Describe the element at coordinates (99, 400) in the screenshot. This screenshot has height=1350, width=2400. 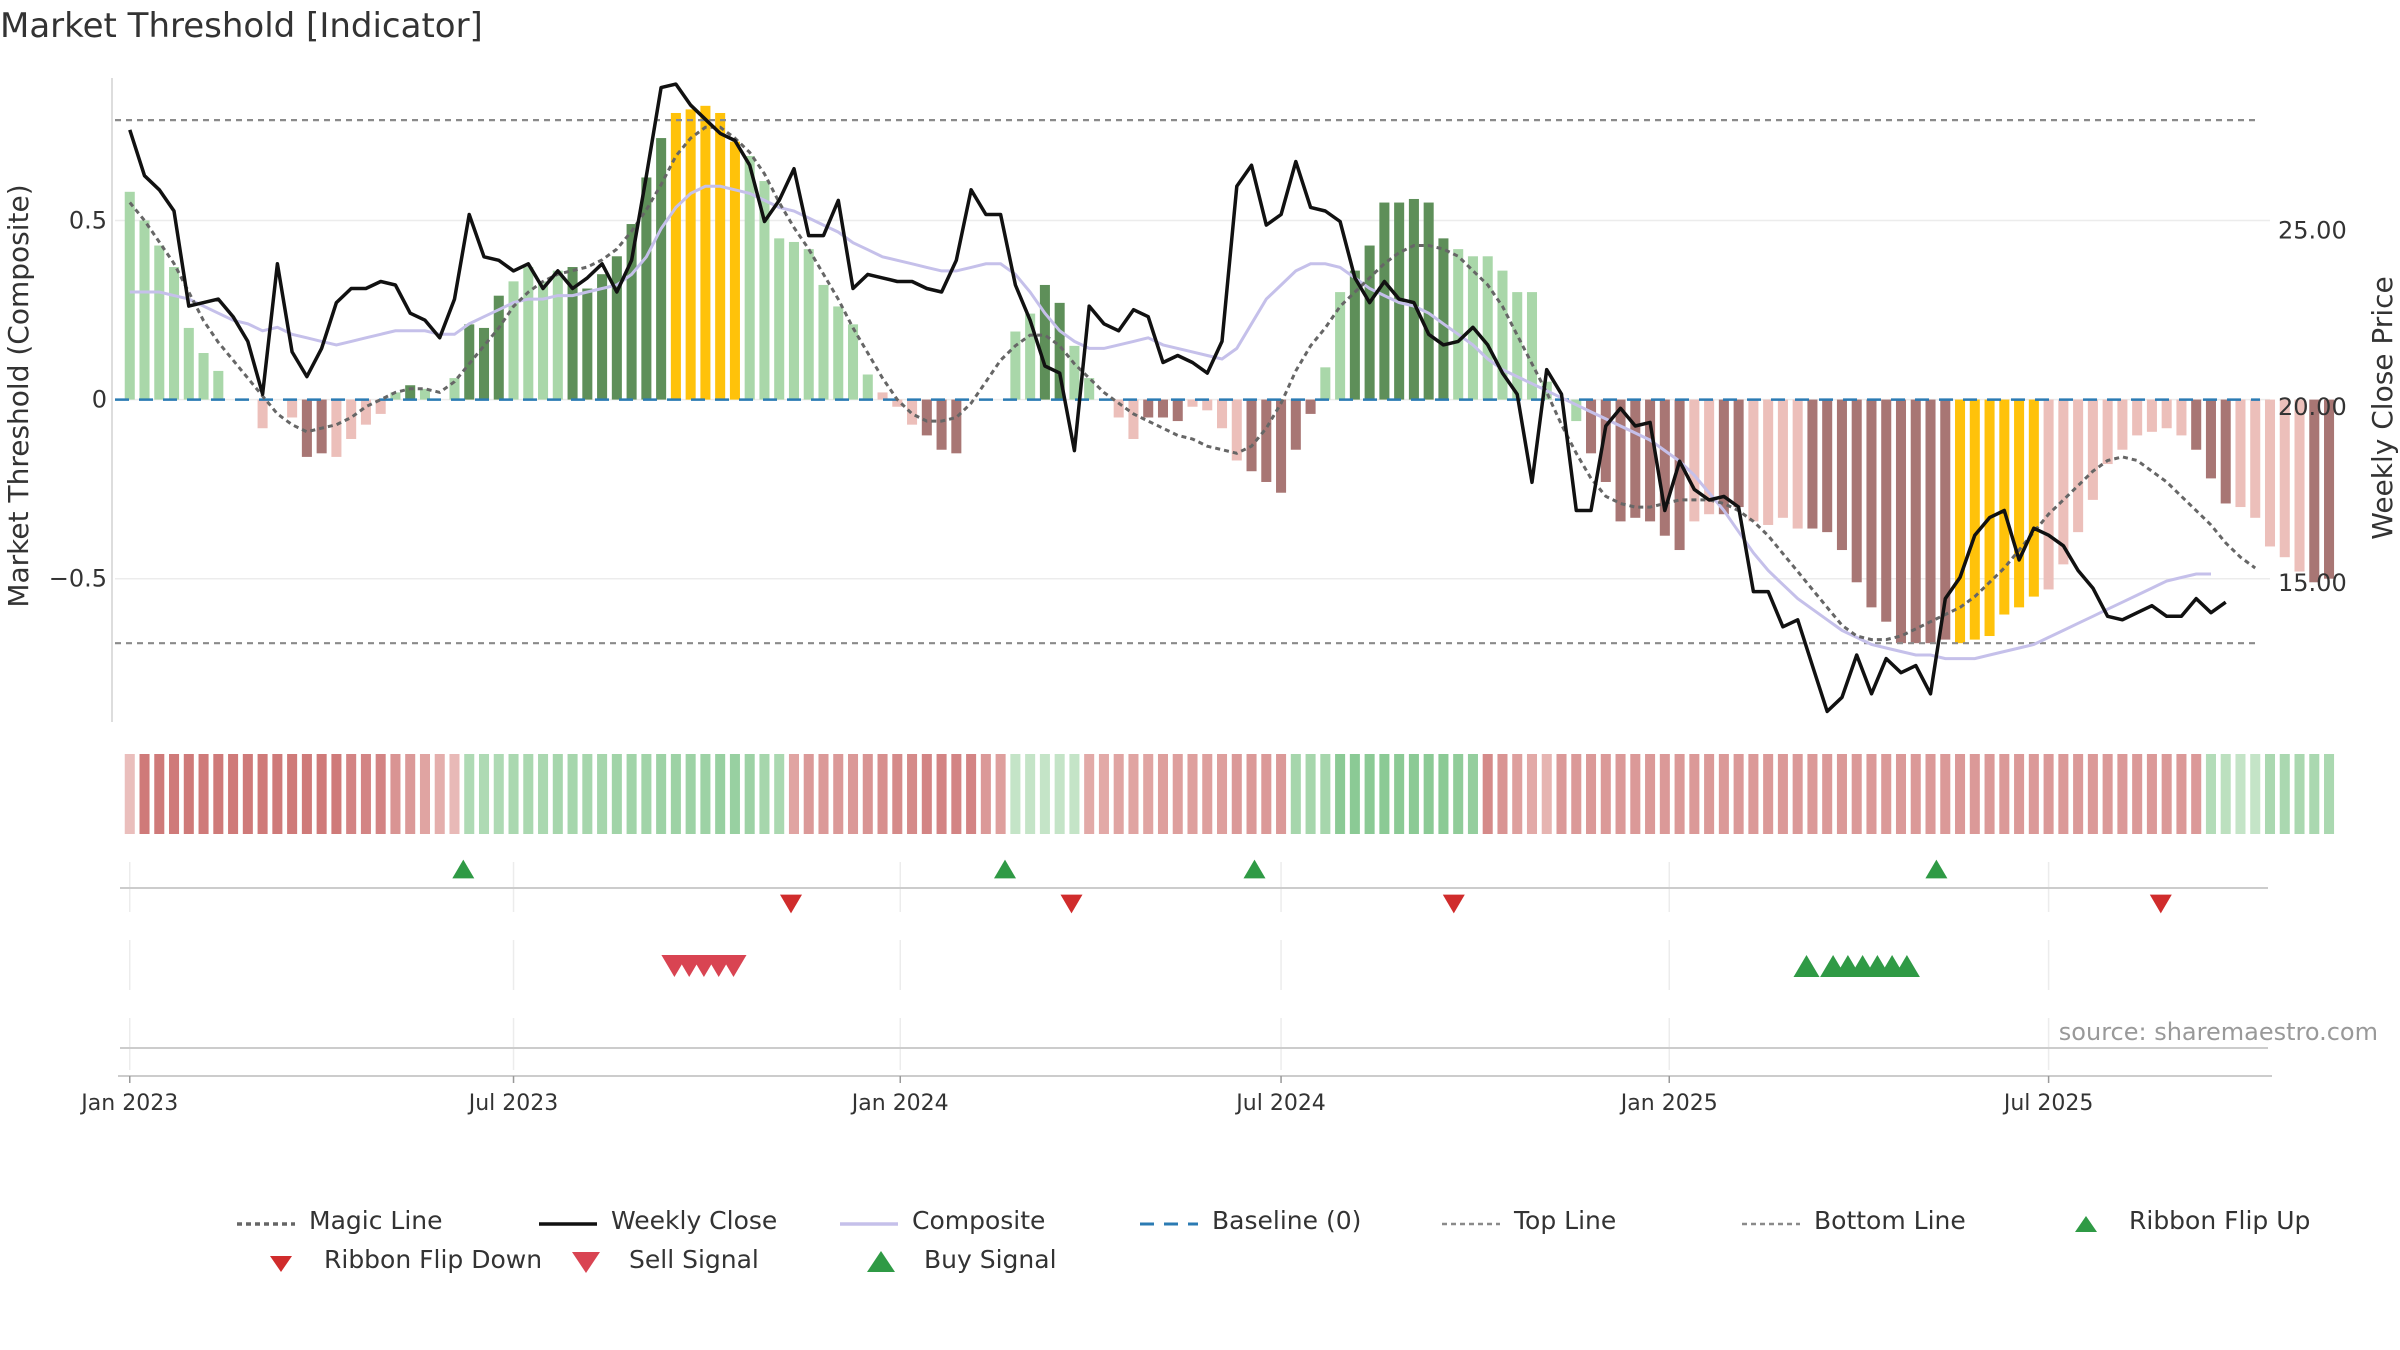
I see `y-tick-label: 0` at that location.